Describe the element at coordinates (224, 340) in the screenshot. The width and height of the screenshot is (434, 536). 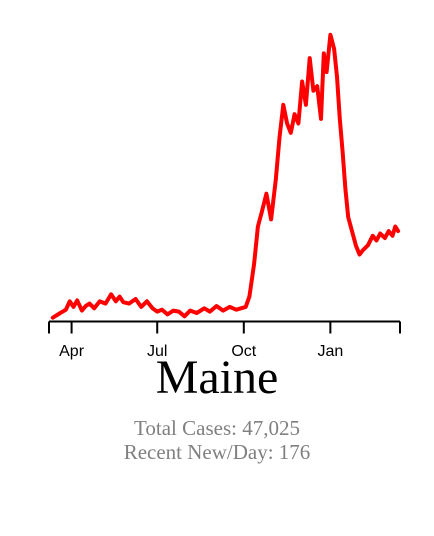
I see `x-axis: Apr Jul Oct Jan` at that location.